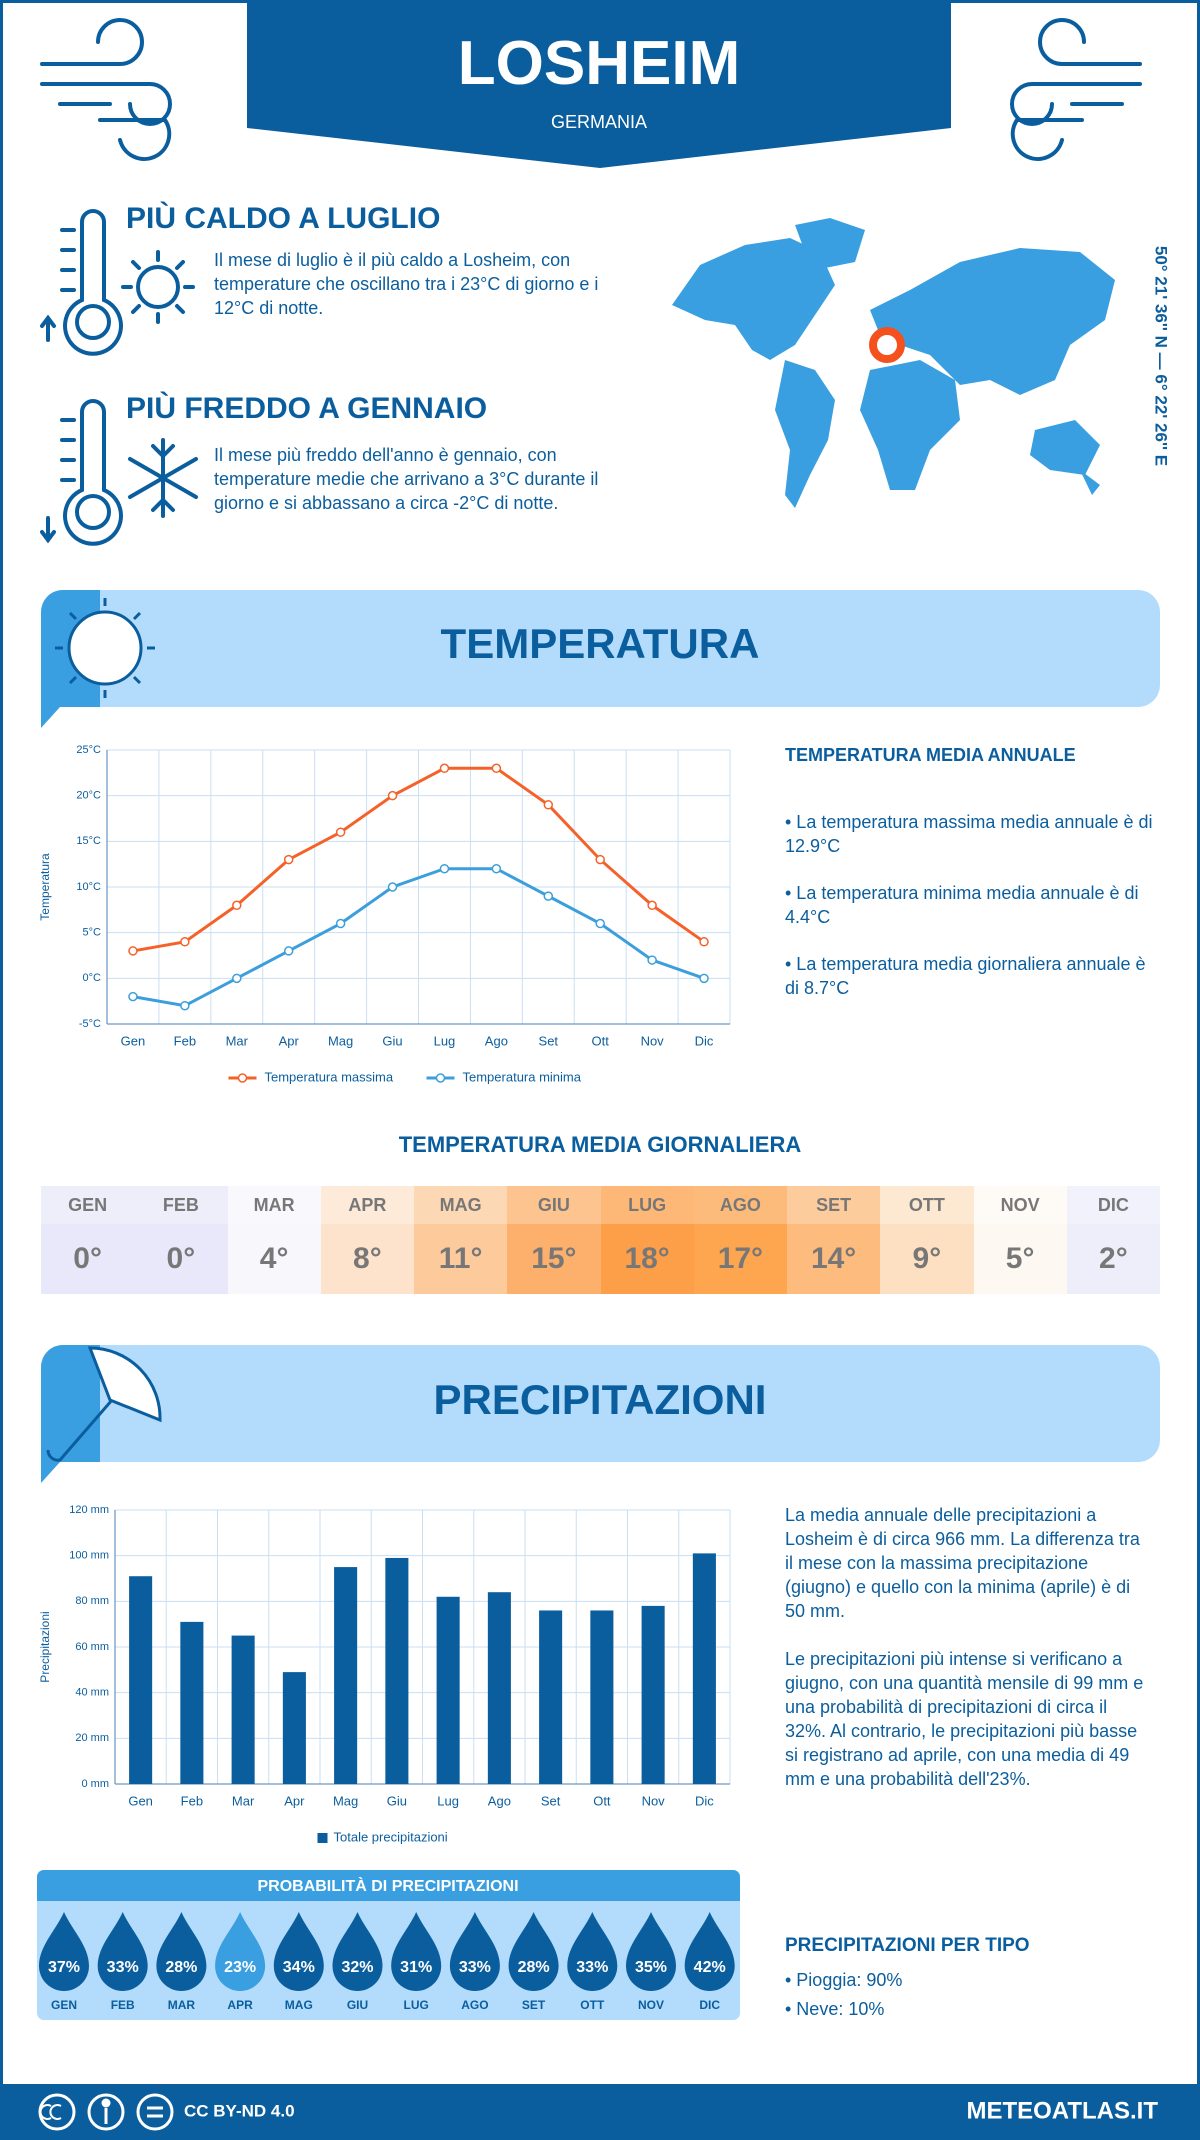 The image size is (1200, 2140). Describe the element at coordinates (274, 1258) in the screenshot. I see `daily-value: 4°` at that location.